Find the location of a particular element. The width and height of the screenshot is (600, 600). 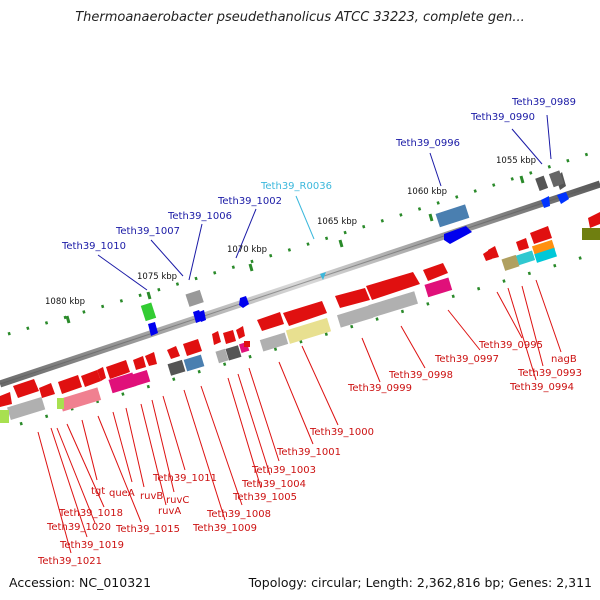

label-teth39-1020: Teth39_1020 is located at coordinates (78, 527).